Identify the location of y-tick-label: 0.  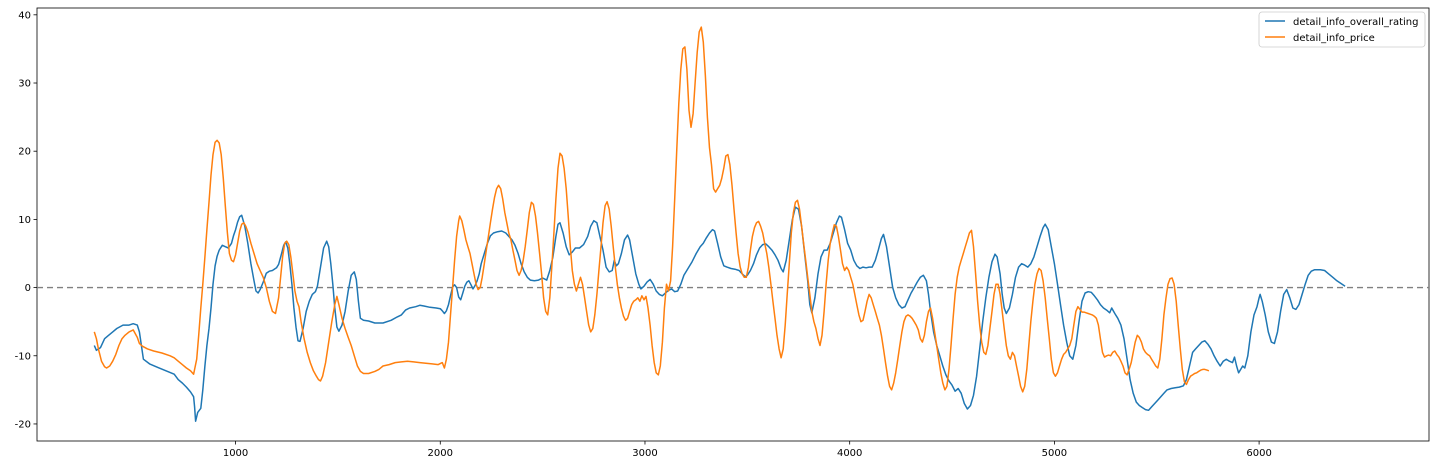
(28, 288).